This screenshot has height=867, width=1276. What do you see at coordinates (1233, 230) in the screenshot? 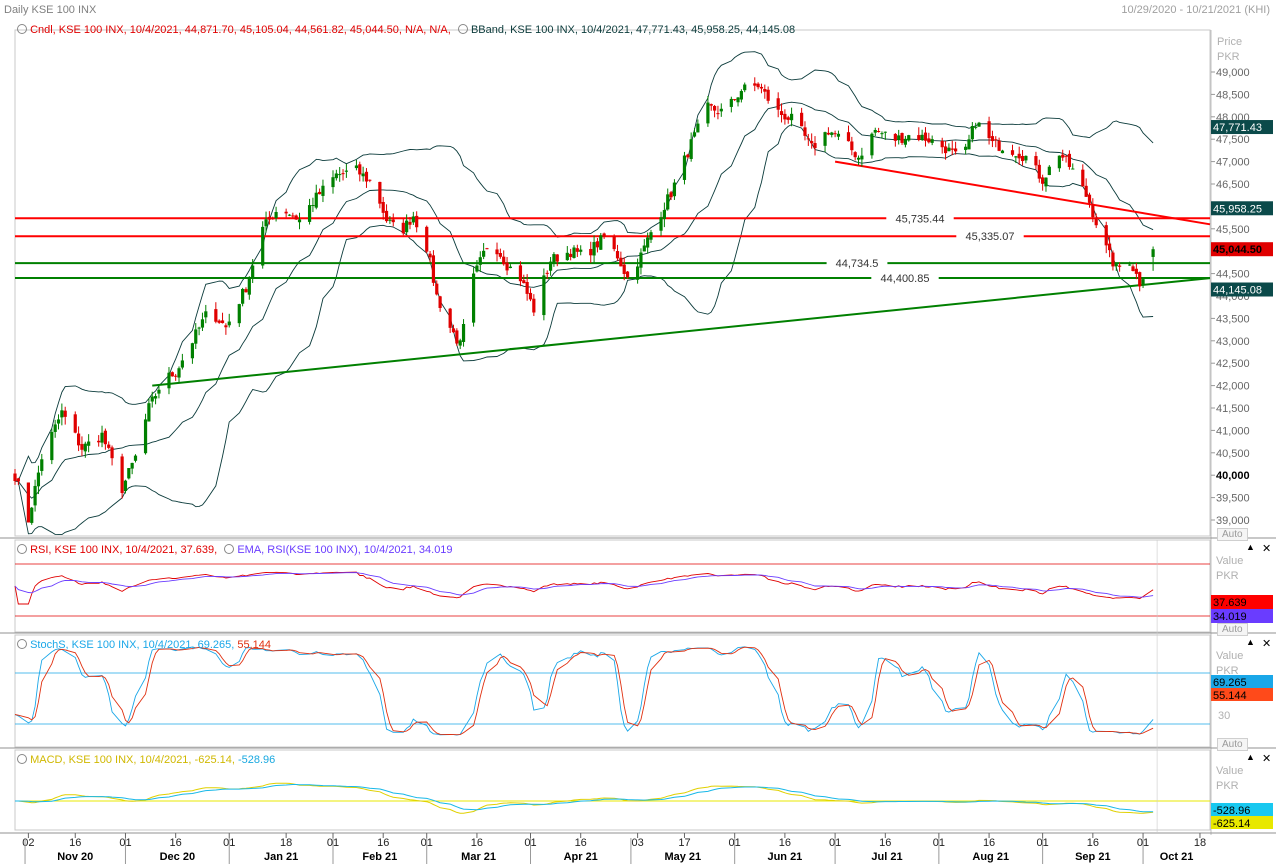
I see `price-tick-label: 45,500` at bounding box center [1233, 230].